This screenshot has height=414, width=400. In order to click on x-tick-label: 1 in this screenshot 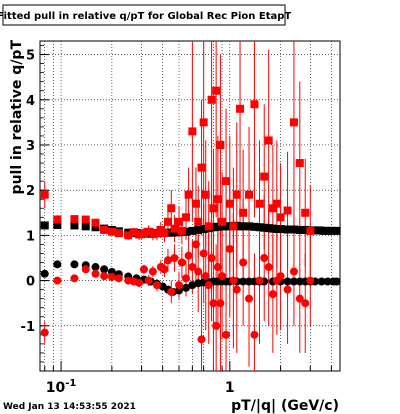, I will do `click(230, 388)`.